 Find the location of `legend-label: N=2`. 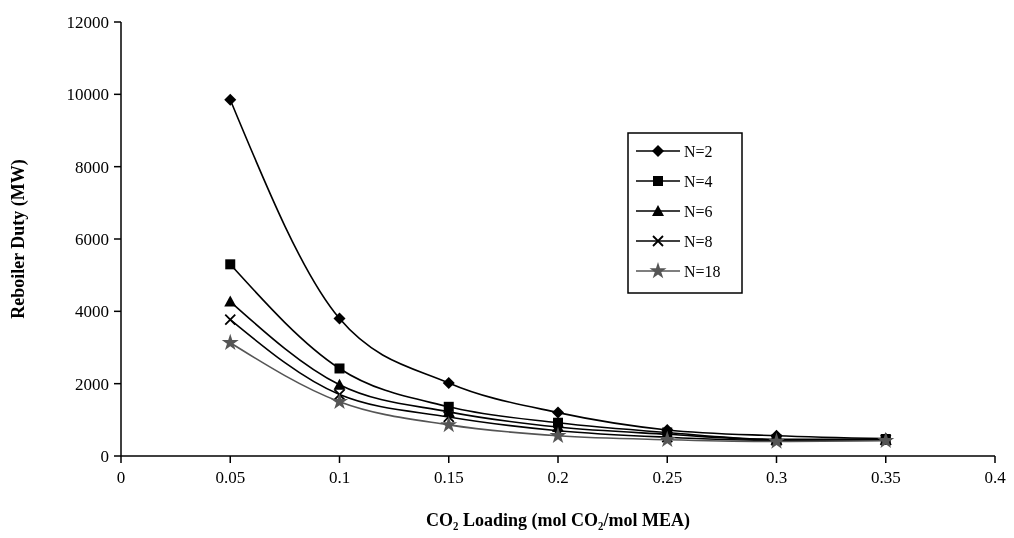

legend-label: N=2 is located at coordinates (698, 151).